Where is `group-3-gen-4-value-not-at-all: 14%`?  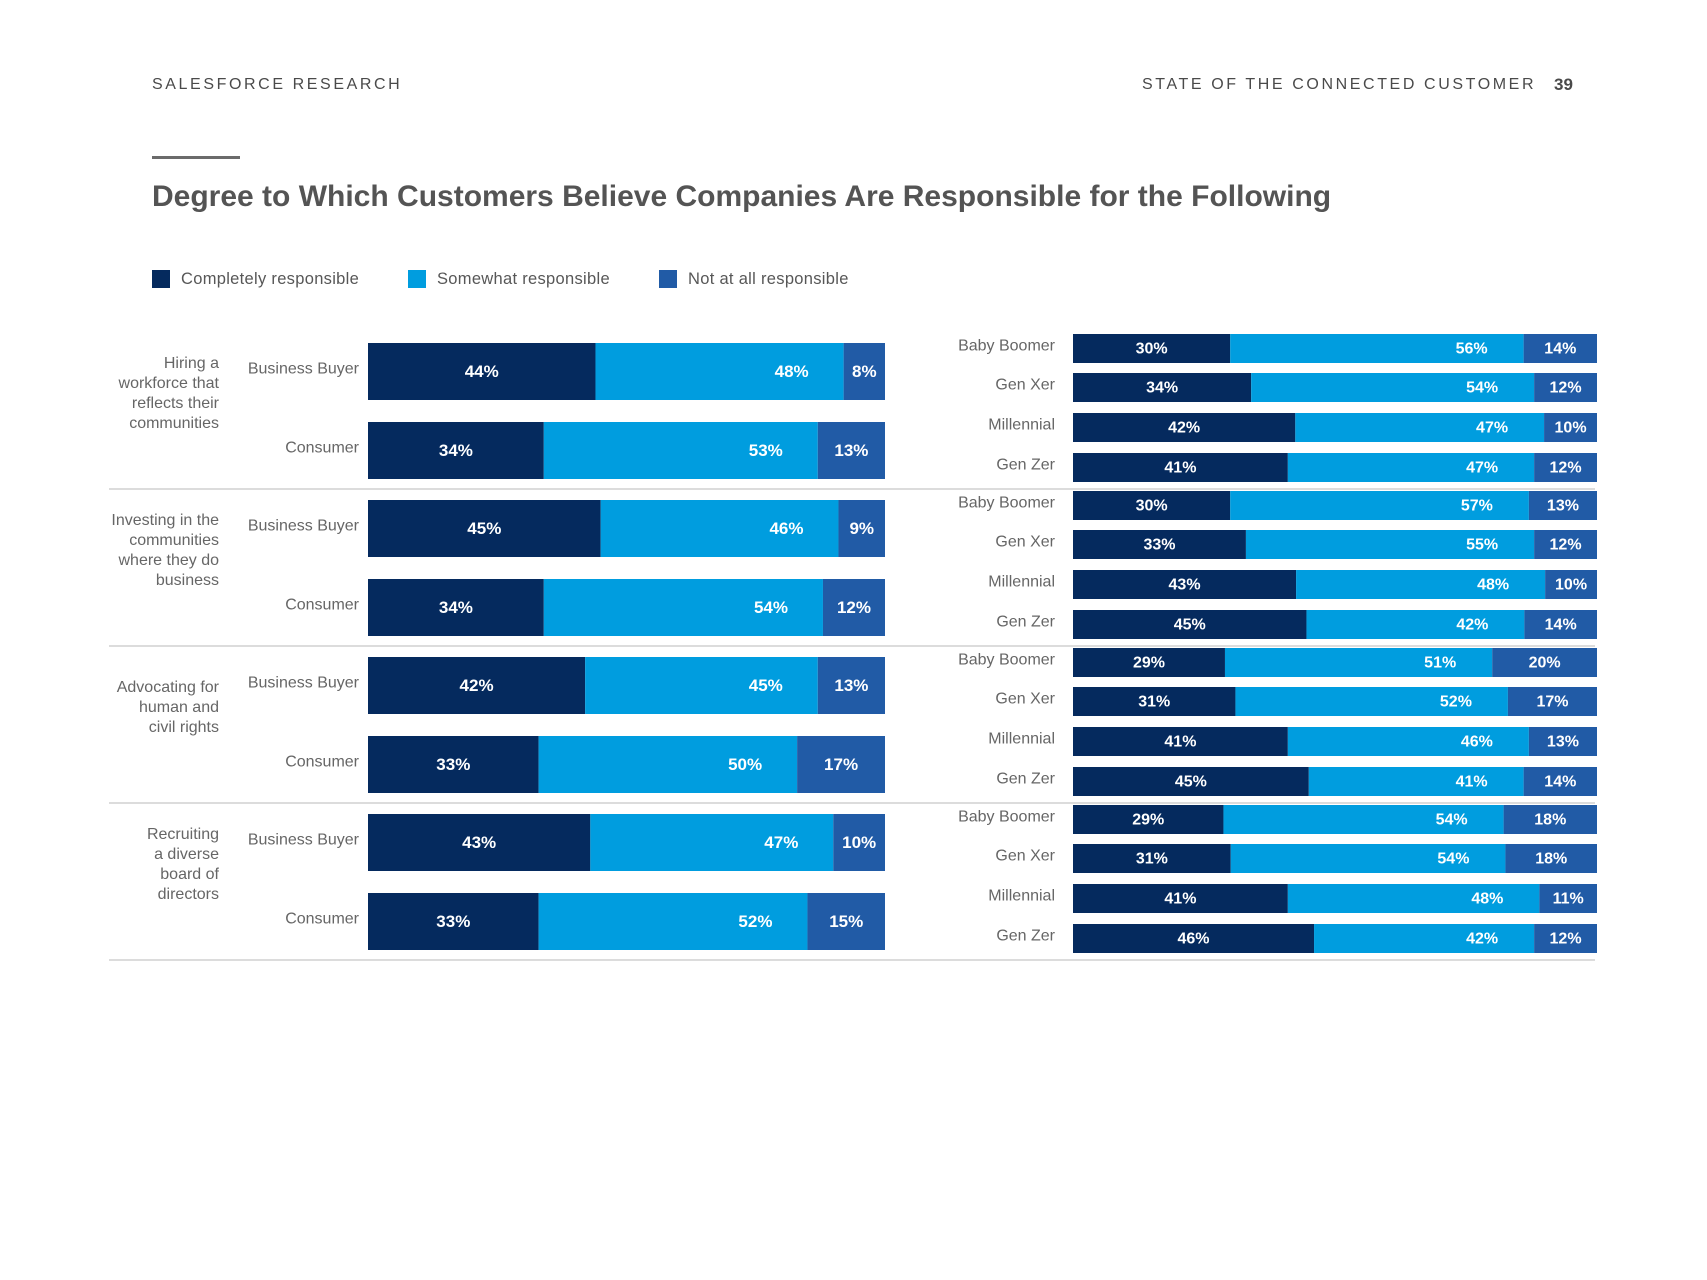
group-3-gen-4-value-not-at-all: 14% is located at coordinates (1560, 782).